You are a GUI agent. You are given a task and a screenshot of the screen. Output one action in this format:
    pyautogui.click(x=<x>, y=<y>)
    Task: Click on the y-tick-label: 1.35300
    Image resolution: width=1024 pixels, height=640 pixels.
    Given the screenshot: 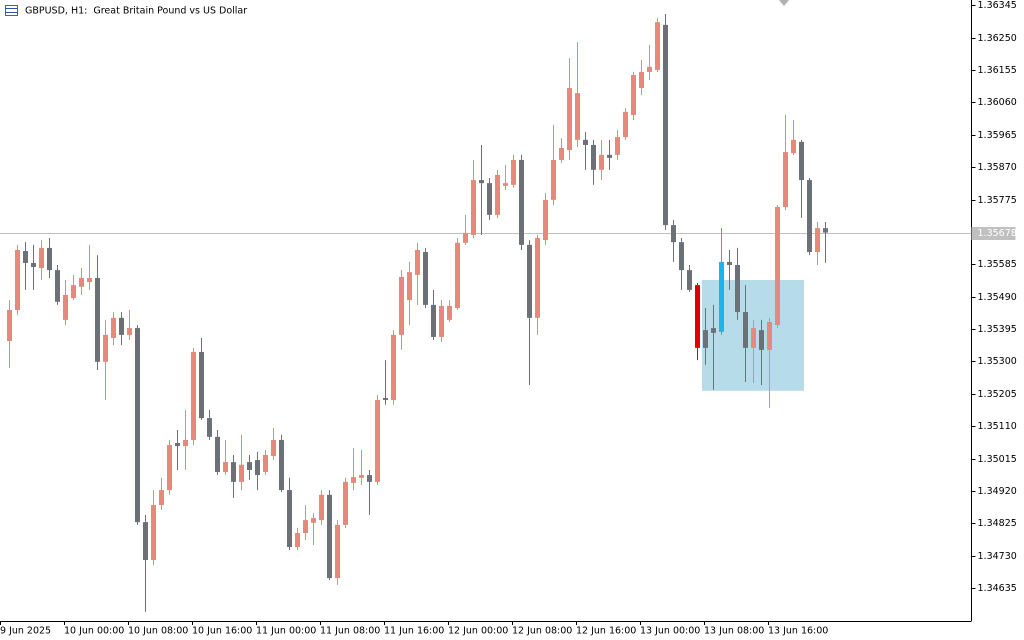 What is the action you would take?
    pyautogui.click(x=997, y=361)
    